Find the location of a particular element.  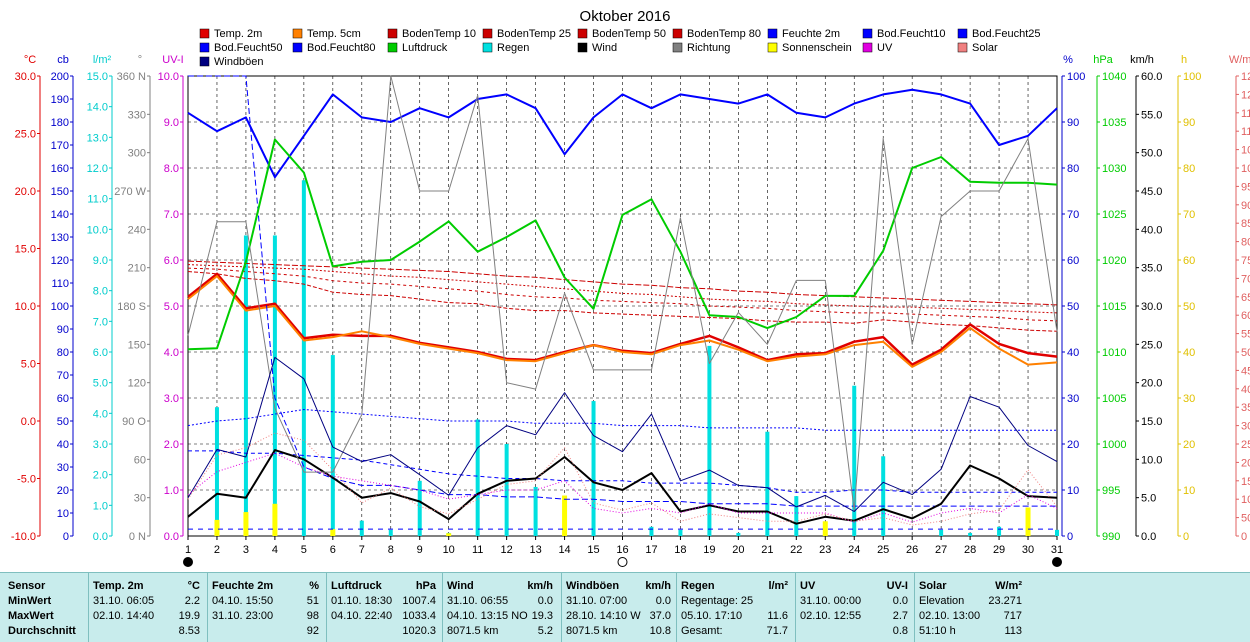

axis-tick-label: 40.0 is located at coordinates (1151, 230).